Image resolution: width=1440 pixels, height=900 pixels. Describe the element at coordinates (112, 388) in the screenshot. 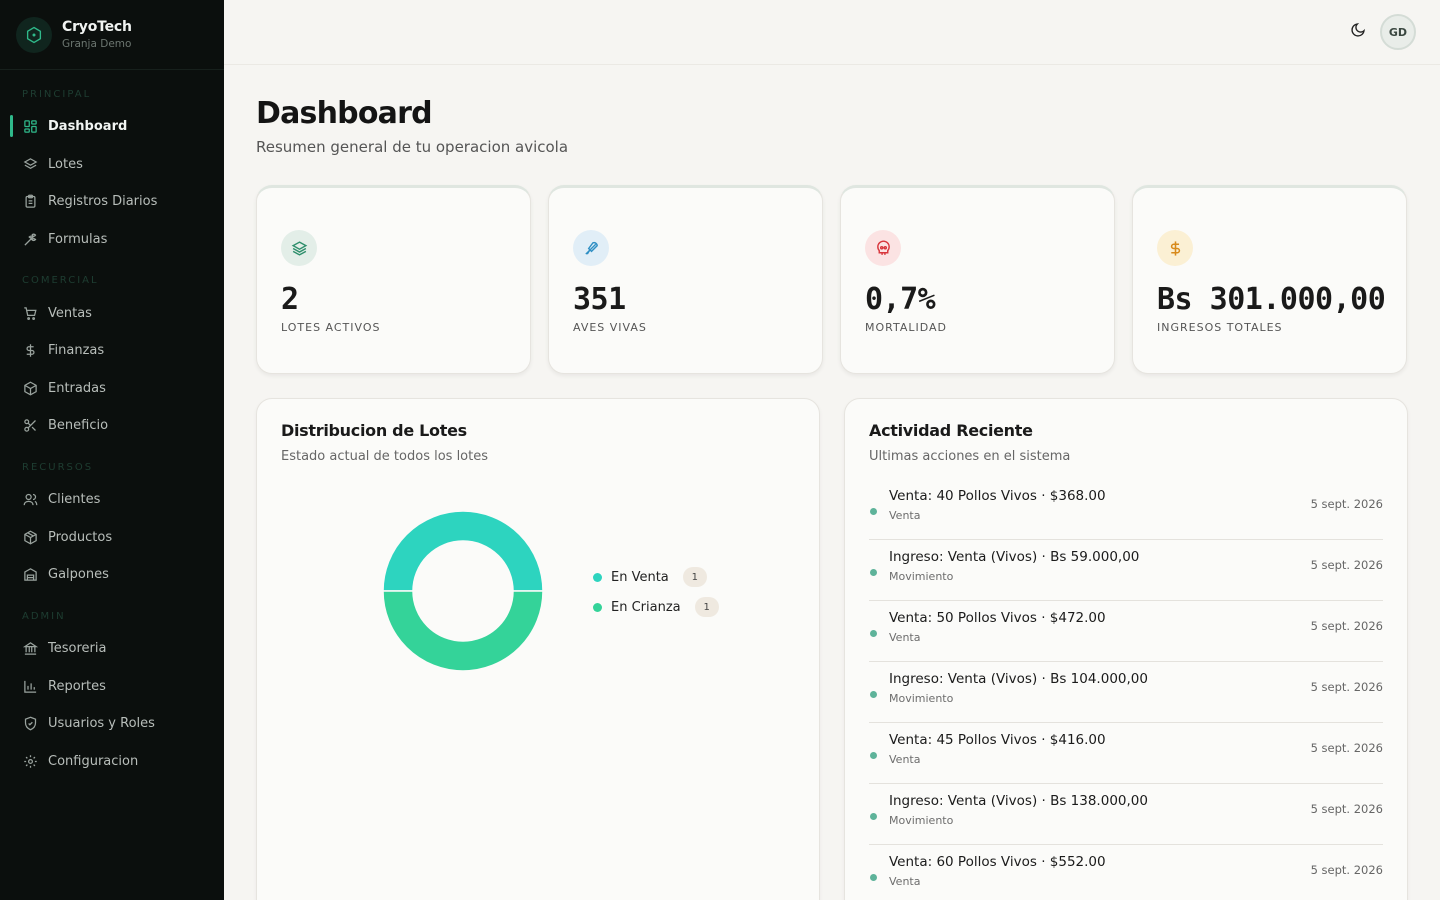

I see `sidebar-item-entradas: Entradas` at that location.